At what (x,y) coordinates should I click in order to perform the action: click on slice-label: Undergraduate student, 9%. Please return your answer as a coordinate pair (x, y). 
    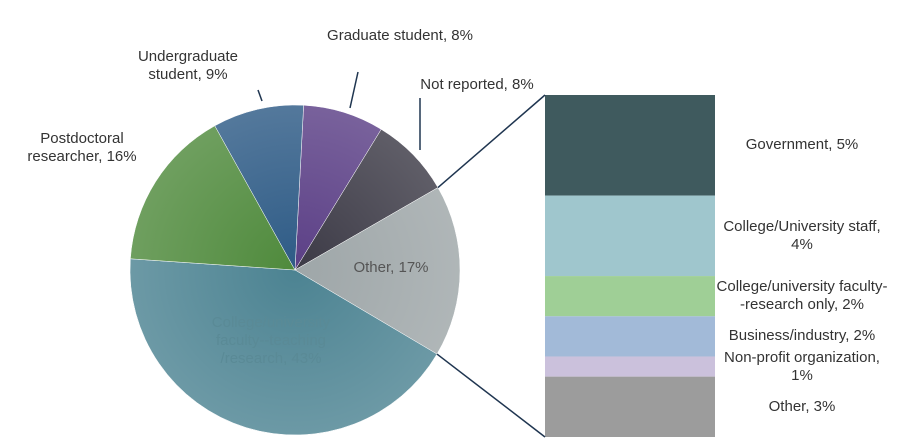
    Looking at the image, I should click on (188, 65).